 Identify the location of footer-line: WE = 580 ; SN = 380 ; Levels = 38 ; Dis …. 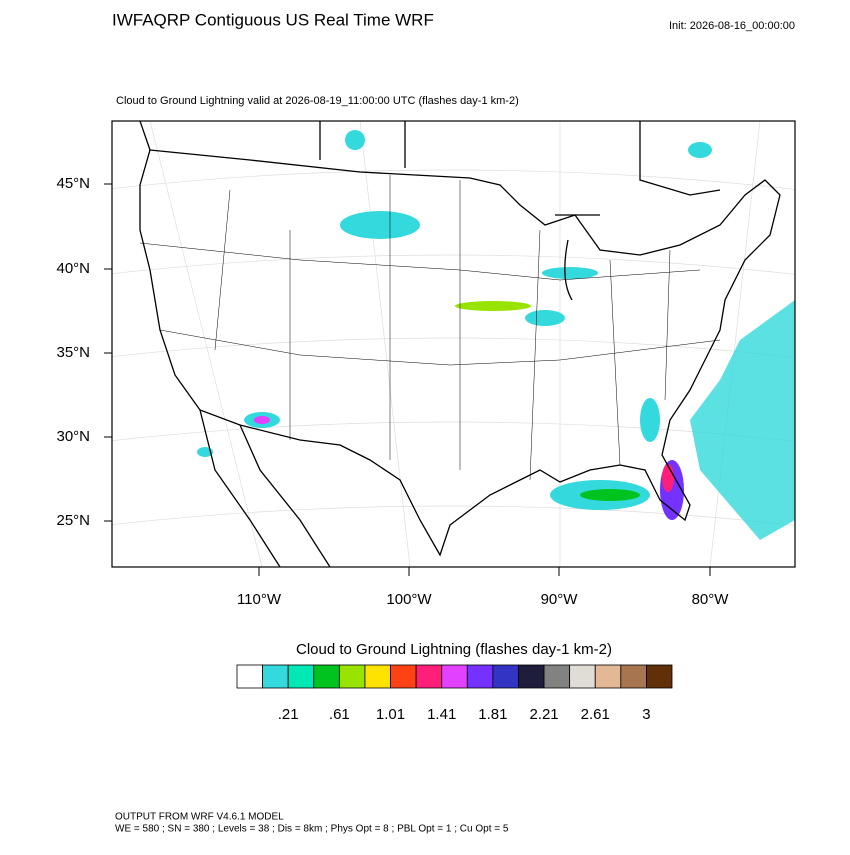
(312, 829).